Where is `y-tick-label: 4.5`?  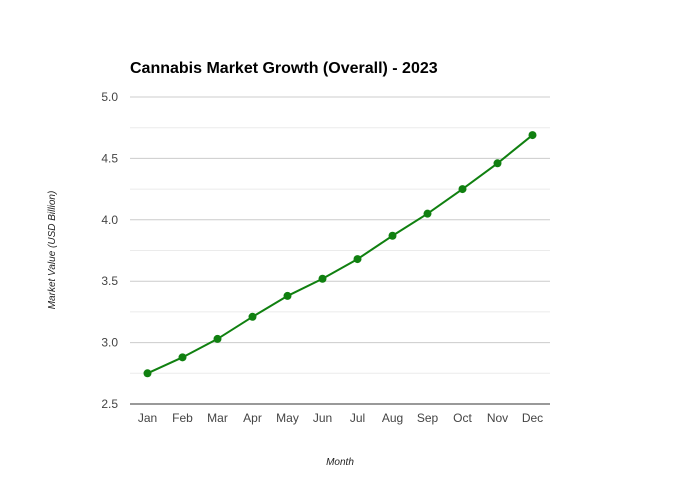 y-tick-label: 4.5 is located at coordinates (109, 158).